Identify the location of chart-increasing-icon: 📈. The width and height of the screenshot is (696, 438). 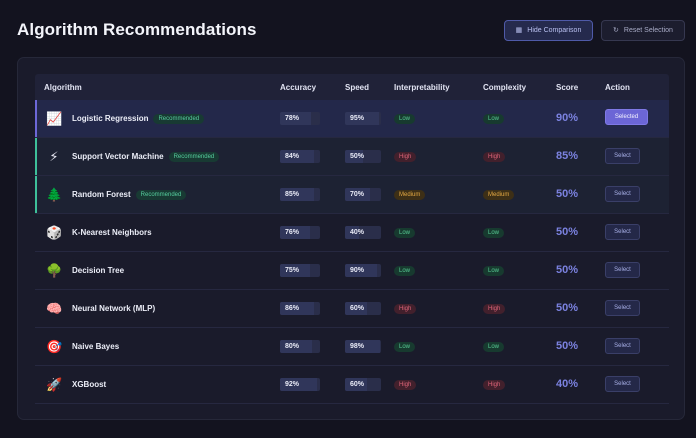
(54, 118).